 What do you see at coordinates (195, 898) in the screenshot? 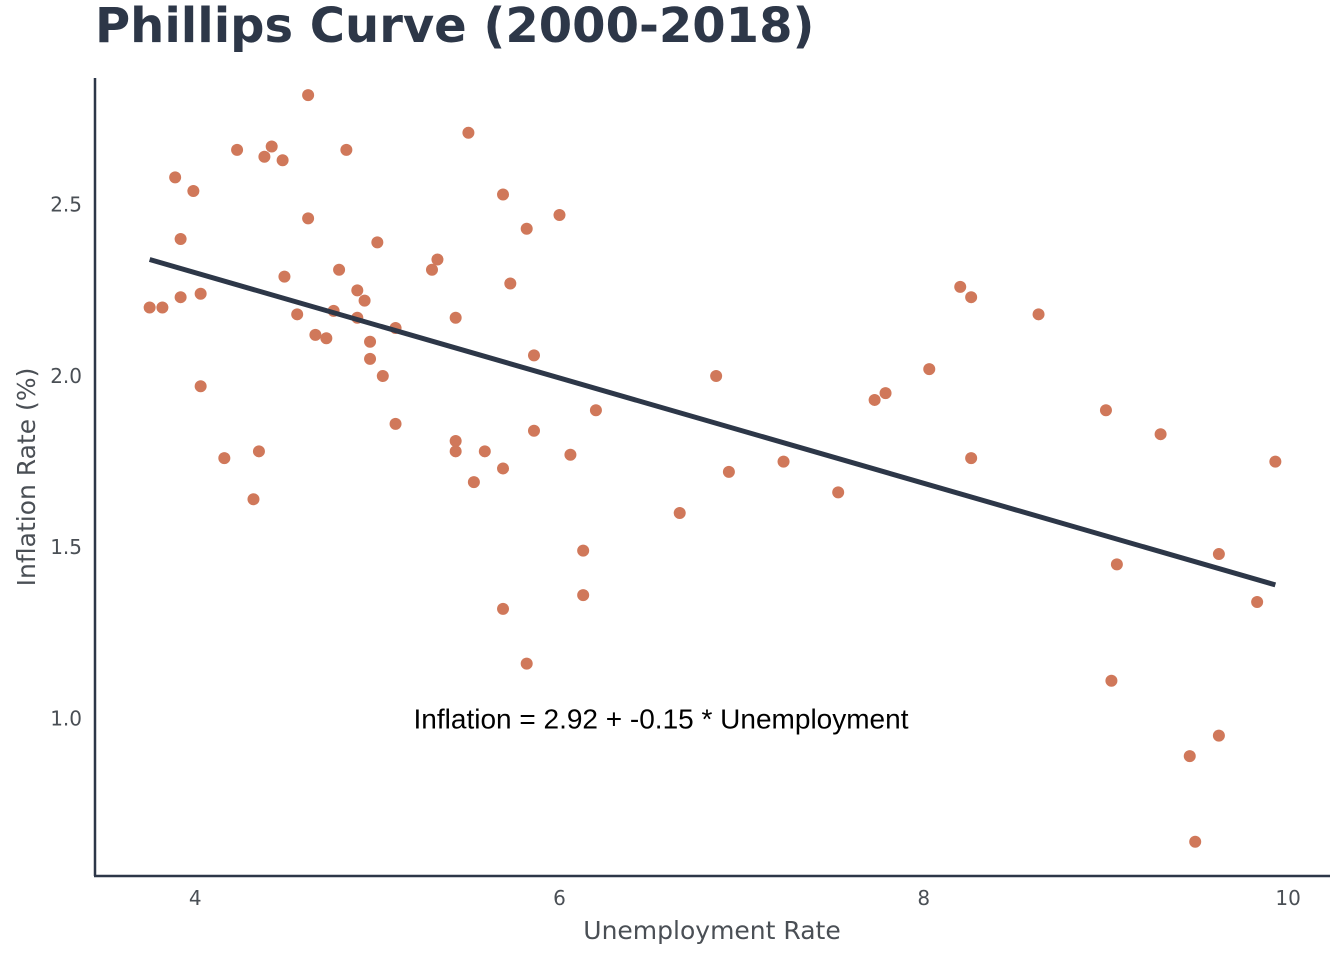
I see `x-tick-label: 4` at bounding box center [195, 898].